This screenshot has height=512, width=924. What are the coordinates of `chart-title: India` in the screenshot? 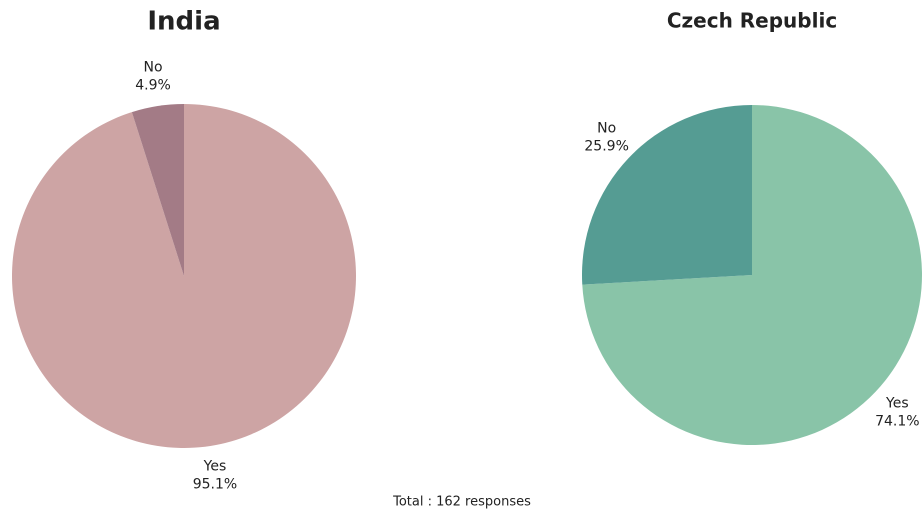 It's located at (183, 22).